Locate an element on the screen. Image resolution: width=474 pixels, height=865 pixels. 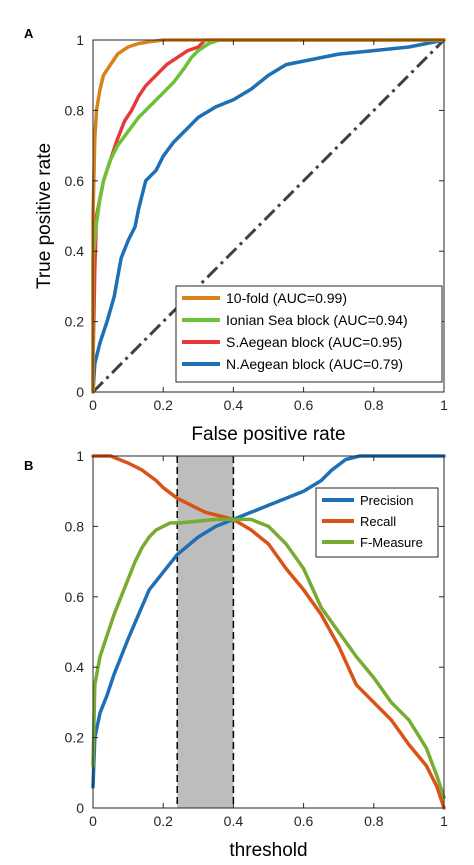
legend-box is located at coordinates (309, 334).